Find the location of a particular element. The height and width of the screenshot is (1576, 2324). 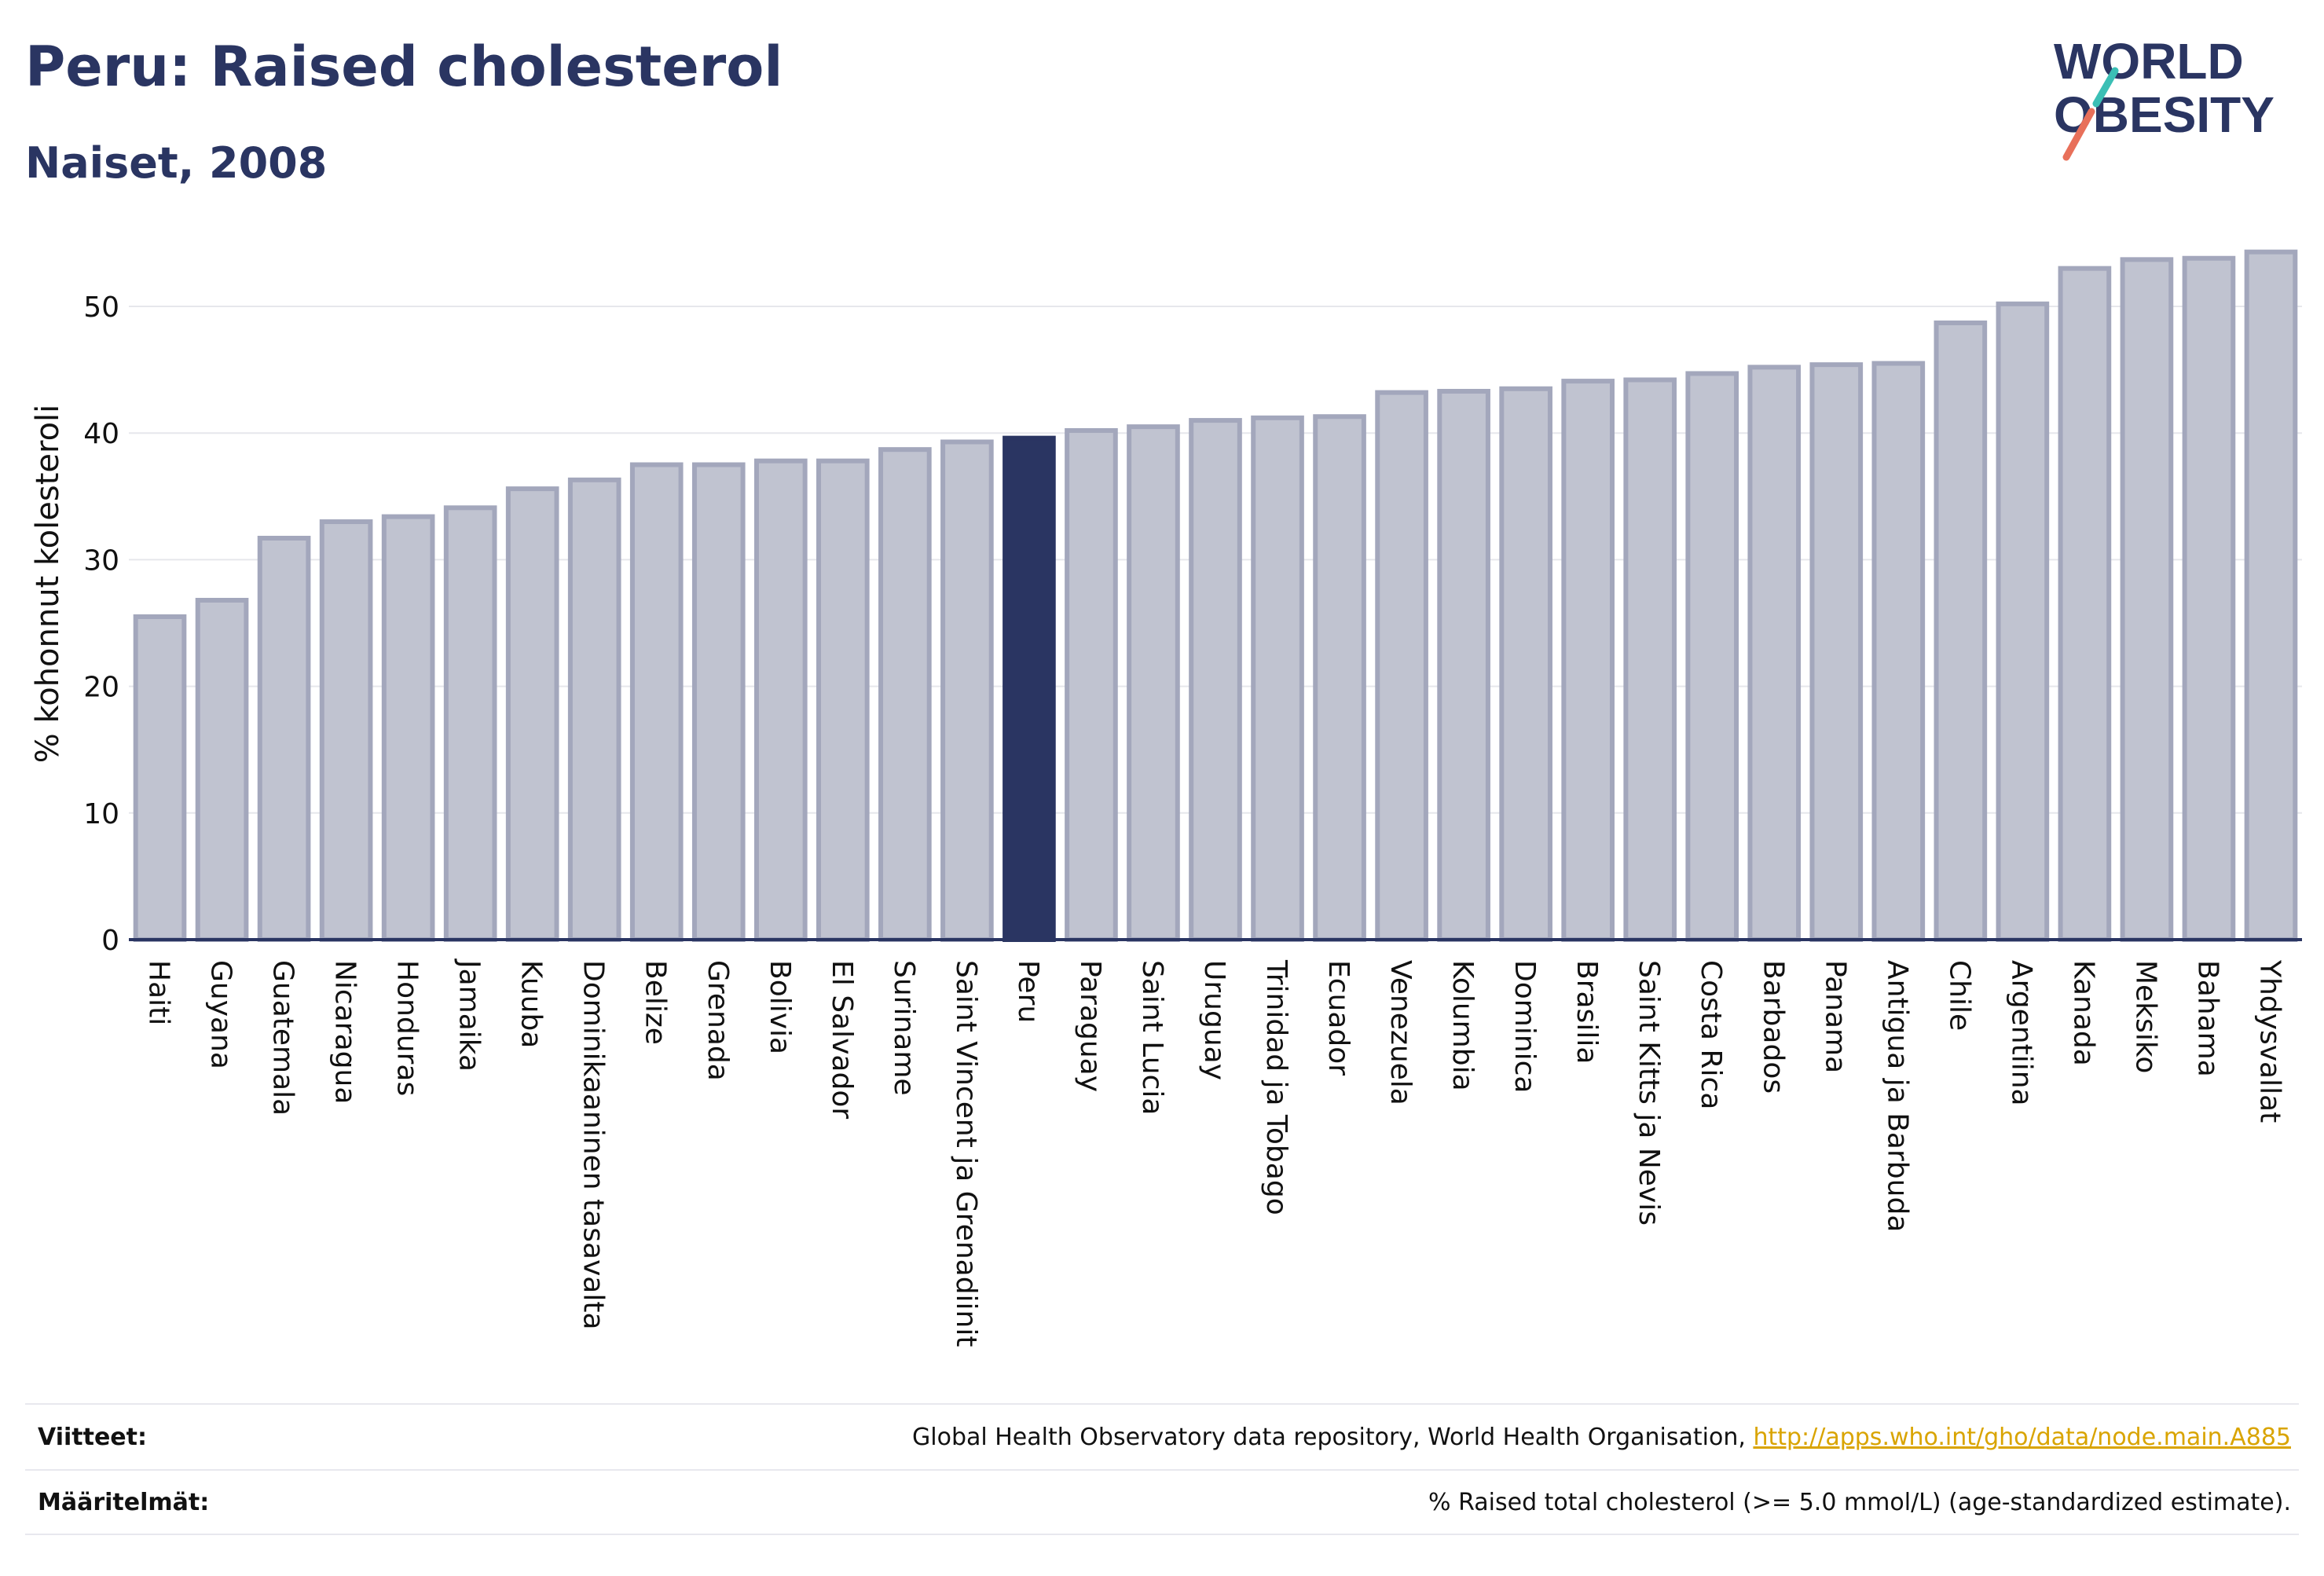

x-tick-label: Haiti is located at coordinates (159, 992).